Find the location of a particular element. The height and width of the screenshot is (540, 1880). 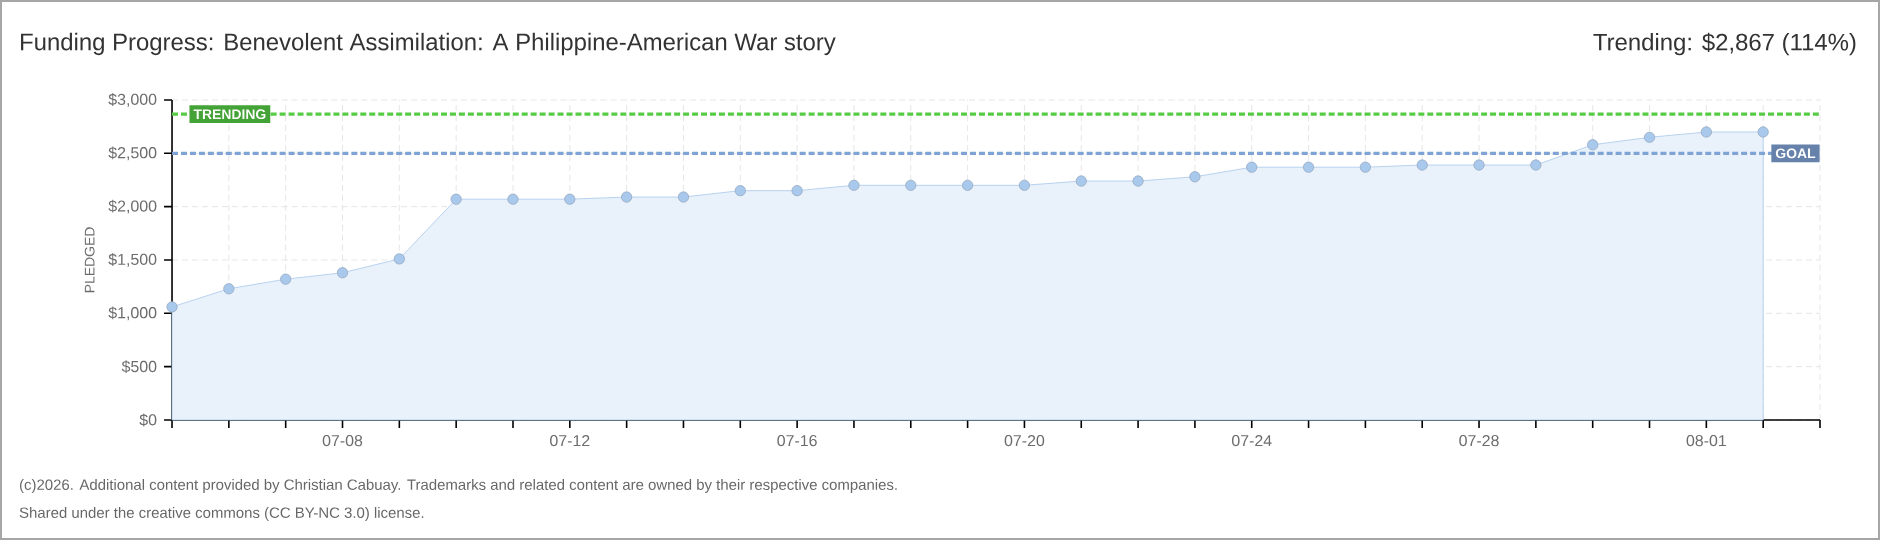

chart-subtitle: Trending: $2,867 (114%) is located at coordinates (1724, 44).